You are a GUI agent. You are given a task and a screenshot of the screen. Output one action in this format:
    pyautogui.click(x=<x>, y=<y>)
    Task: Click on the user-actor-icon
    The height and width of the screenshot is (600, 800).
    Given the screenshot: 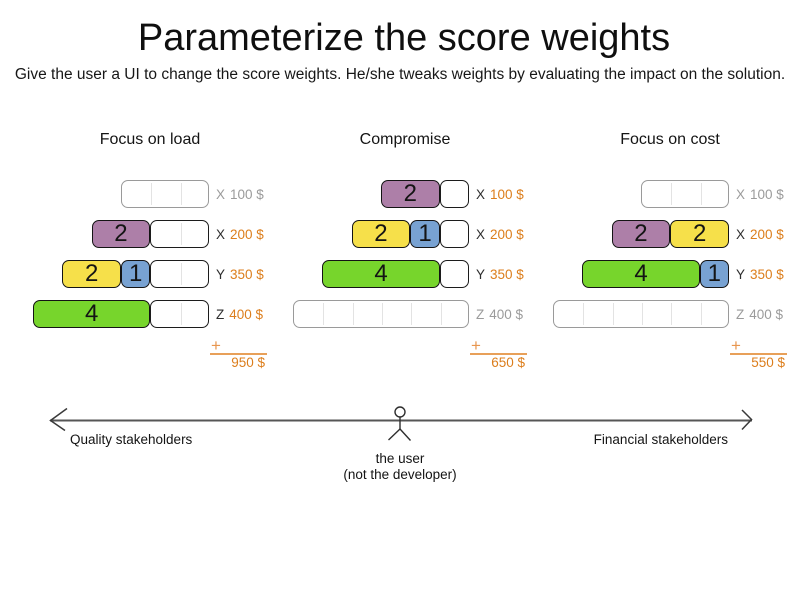 What is the action you would take?
    pyautogui.click(x=400, y=423)
    